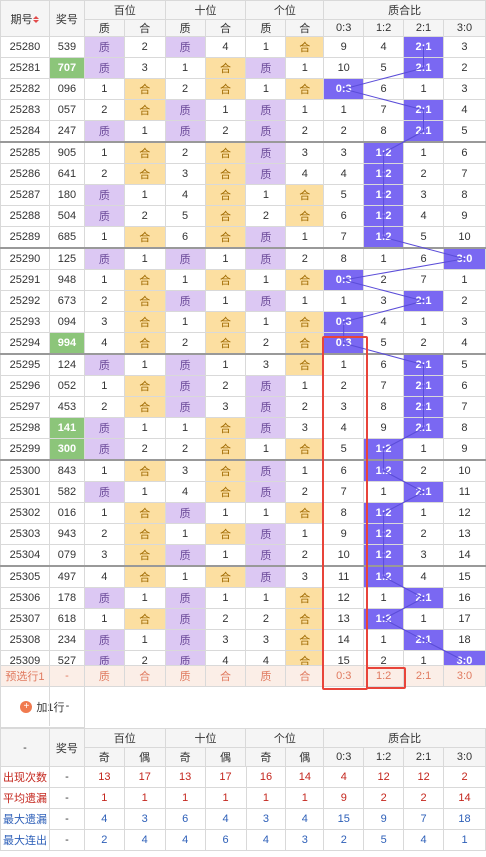 The width and height of the screenshot is (486, 857). What do you see at coordinates (384, 428) in the screenshot?
I see `ratio-cell: 9` at bounding box center [384, 428].